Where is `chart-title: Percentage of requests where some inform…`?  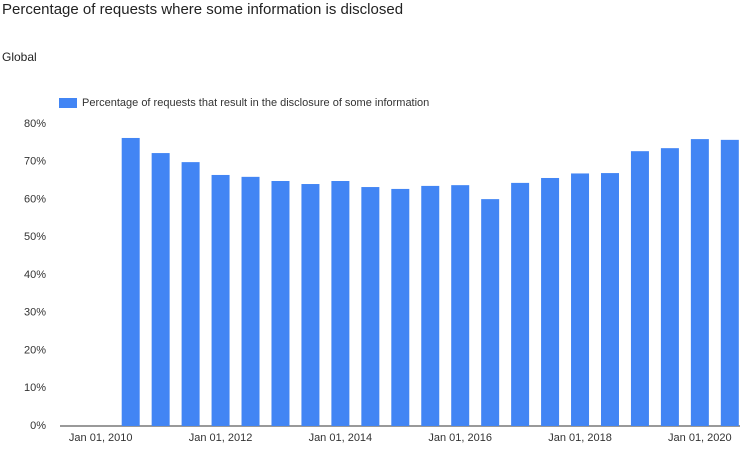
chart-title: Percentage of requests where some inform… is located at coordinates (202, 9).